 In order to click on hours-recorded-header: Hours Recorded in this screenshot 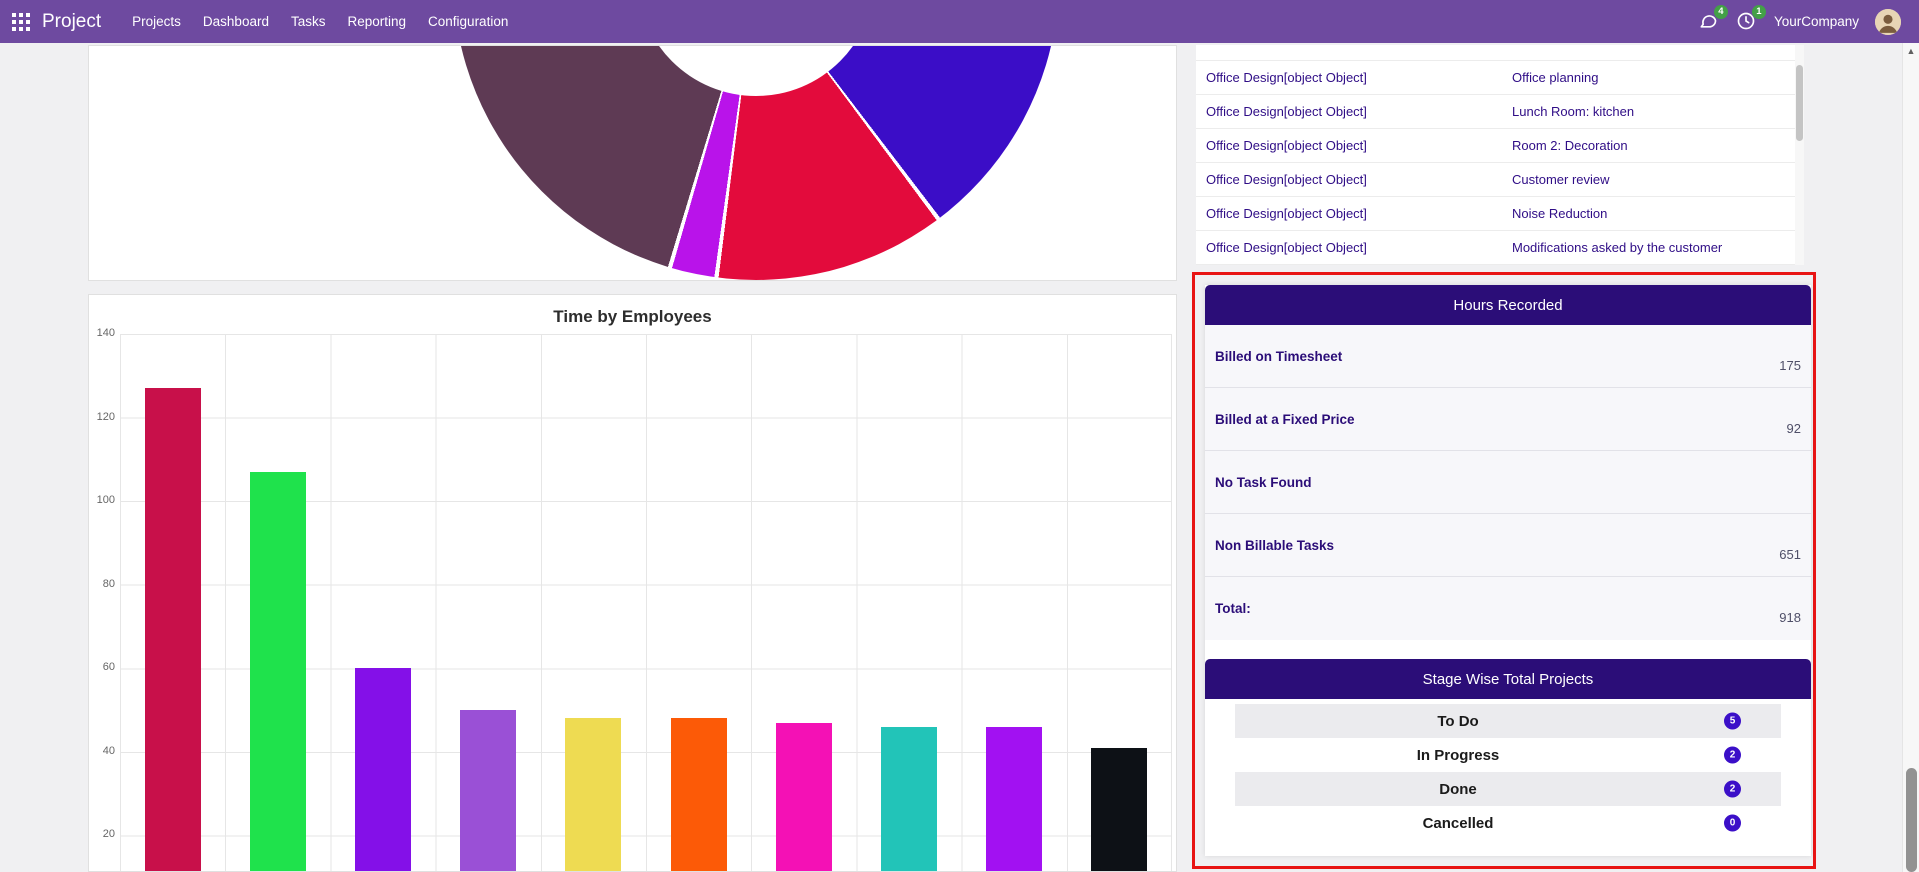, I will do `click(1508, 305)`.